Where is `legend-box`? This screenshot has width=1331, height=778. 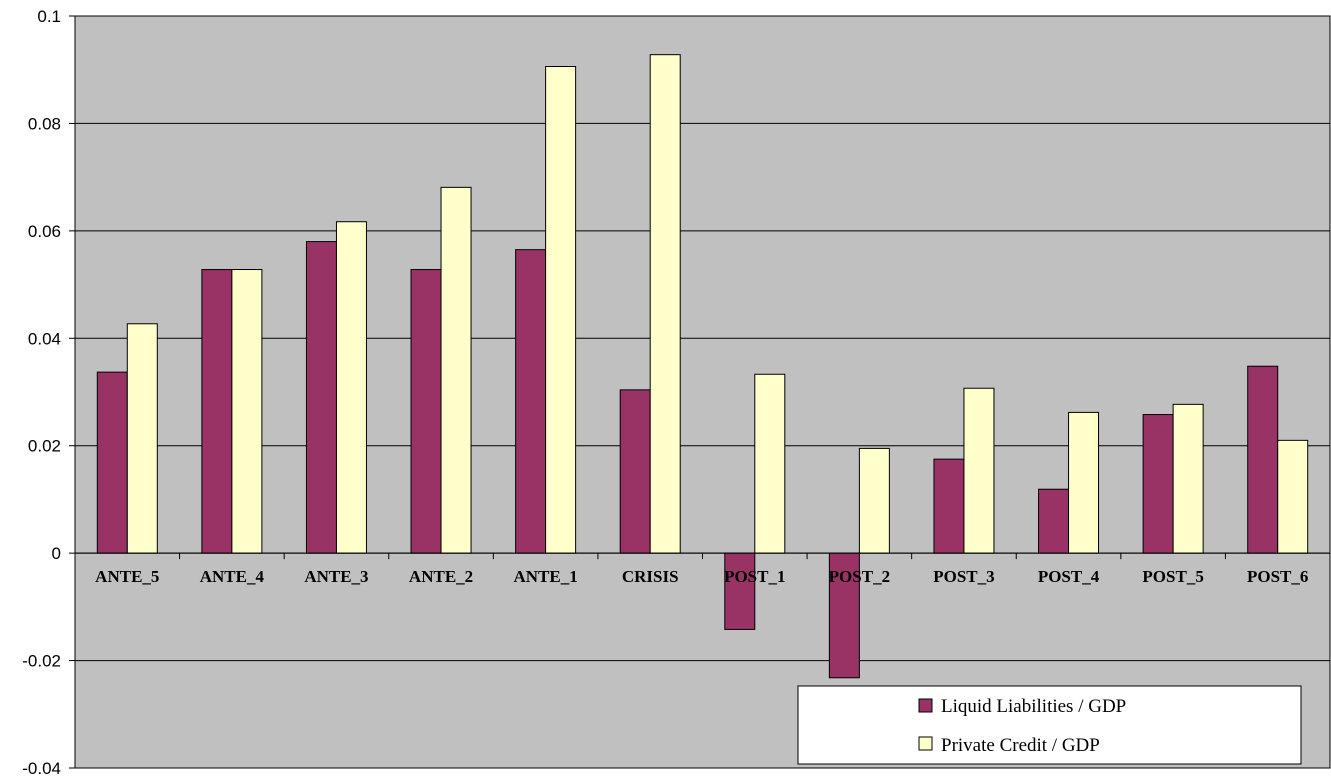
legend-box is located at coordinates (1049, 725).